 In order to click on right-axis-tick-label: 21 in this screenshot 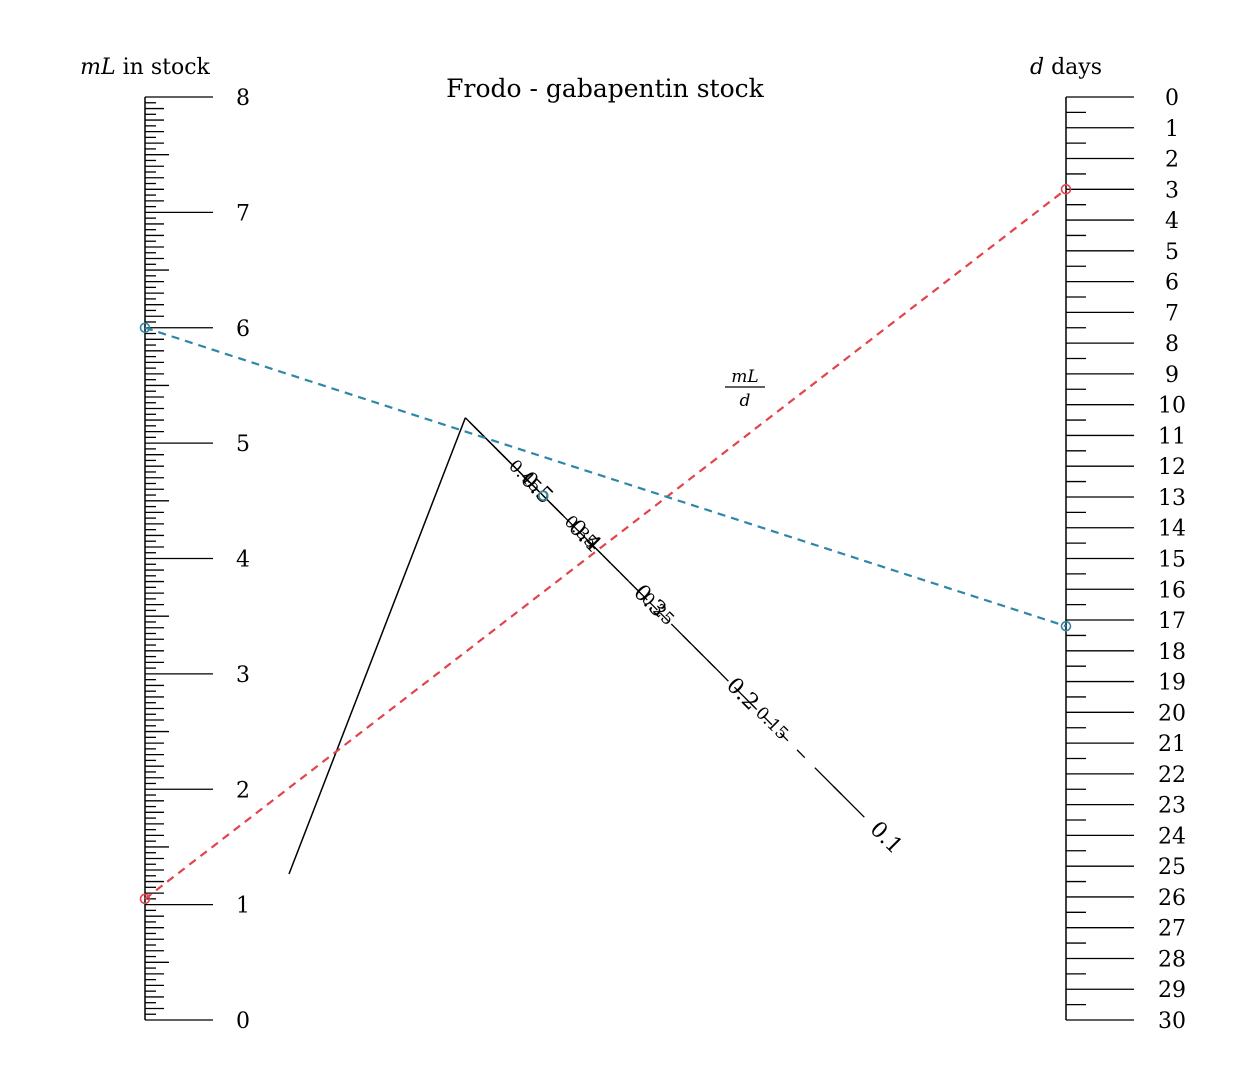, I will do `click(1172, 744)`.